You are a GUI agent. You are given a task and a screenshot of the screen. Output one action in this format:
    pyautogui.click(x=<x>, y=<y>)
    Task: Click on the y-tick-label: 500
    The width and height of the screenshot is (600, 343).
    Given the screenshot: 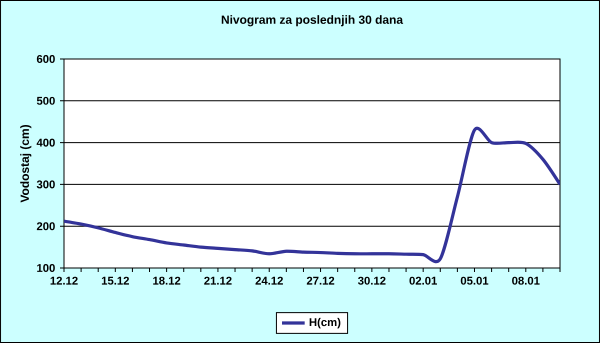 What is the action you would take?
    pyautogui.click(x=45, y=100)
    